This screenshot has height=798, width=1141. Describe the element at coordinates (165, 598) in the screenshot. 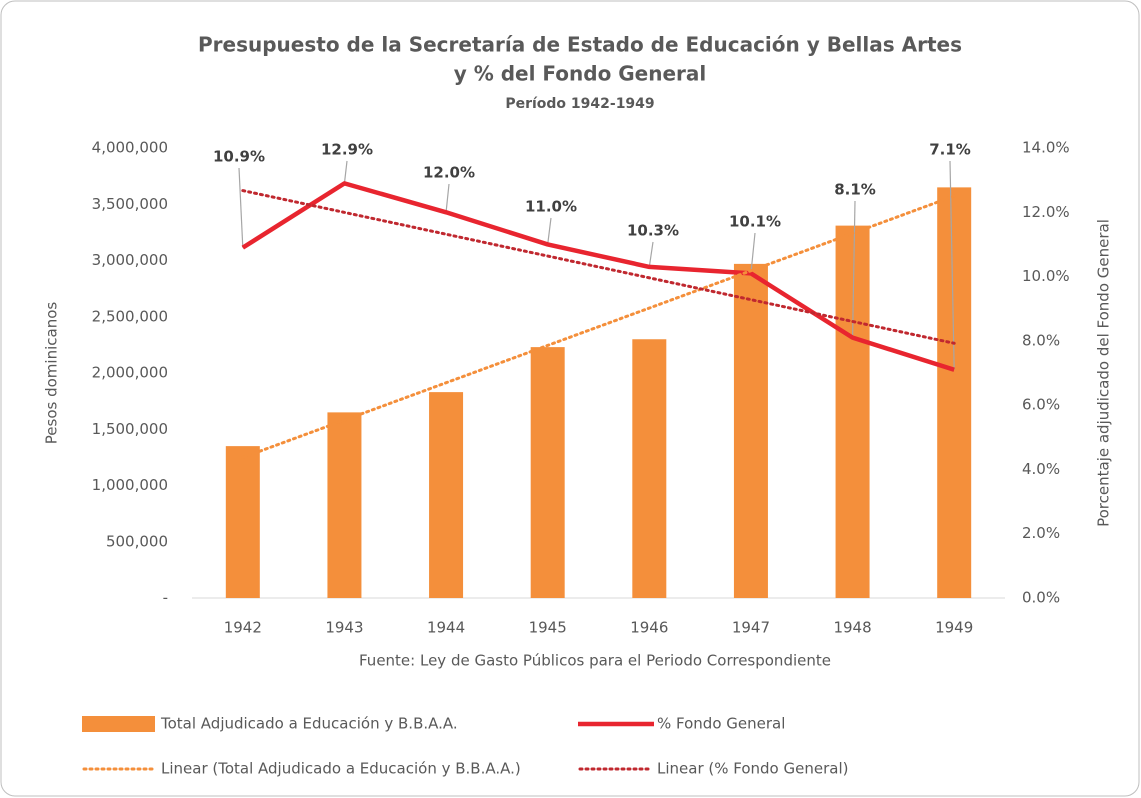

I see `y-tick-label: -` at that location.